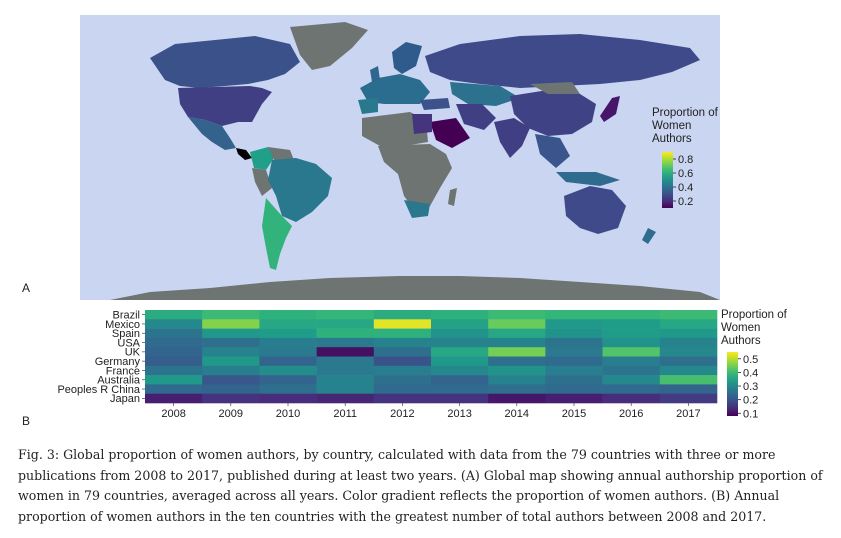 The image size is (841, 538). I want to click on land-scandinavia, so click(407, 58).